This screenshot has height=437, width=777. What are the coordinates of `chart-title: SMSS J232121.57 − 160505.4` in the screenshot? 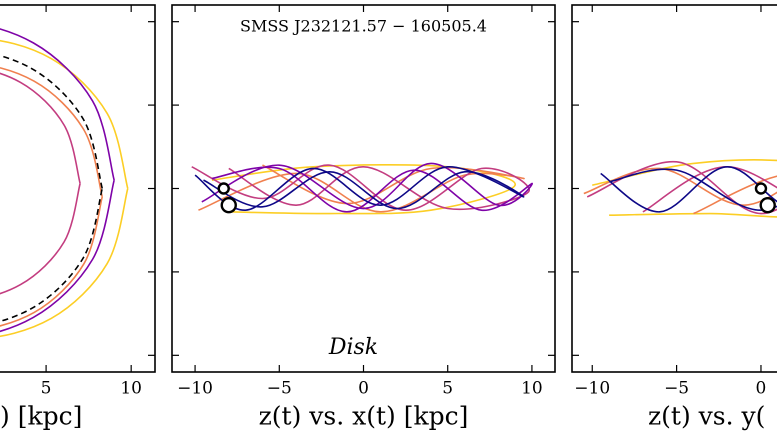 It's located at (363, 26).